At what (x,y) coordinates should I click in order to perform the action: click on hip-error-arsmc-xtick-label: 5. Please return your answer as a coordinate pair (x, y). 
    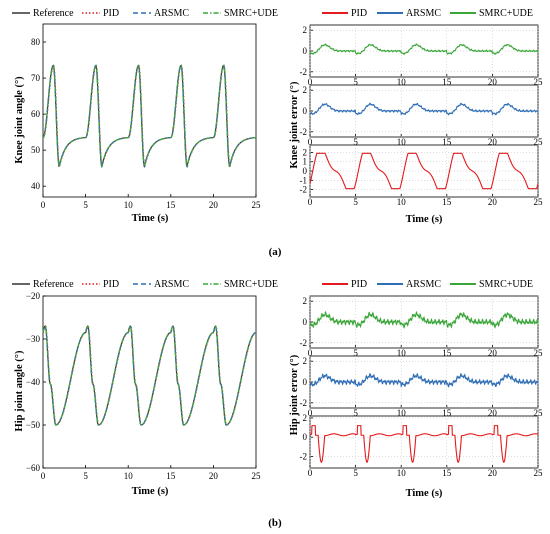
    Looking at the image, I should click on (355, 413).